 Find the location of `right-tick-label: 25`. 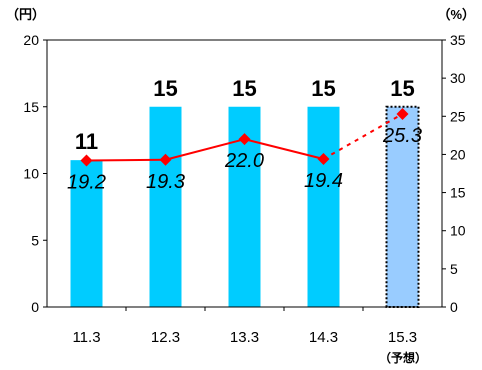

right-tick-label: 25 is located at coordinates (458, 116).